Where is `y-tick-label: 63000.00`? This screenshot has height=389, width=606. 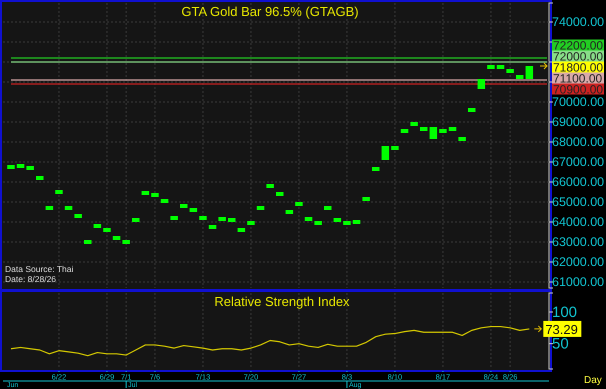 y-tick-label: 63000.00 is located at coordinates (578, 242).